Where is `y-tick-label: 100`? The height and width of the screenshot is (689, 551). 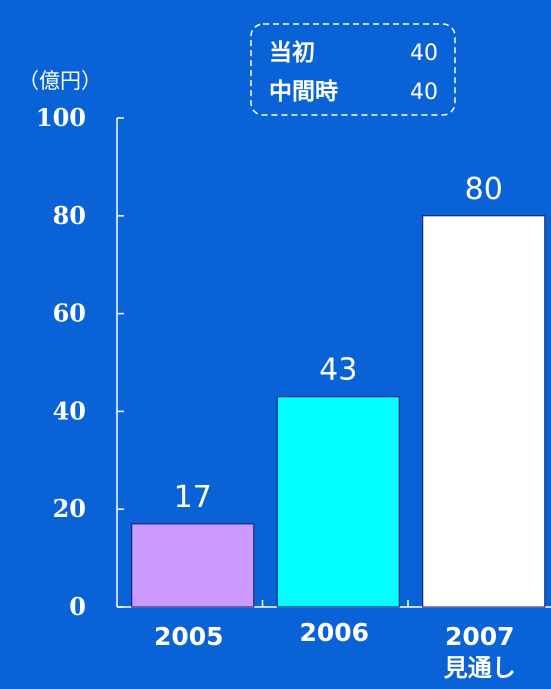
y-tick-label: 100 is located at coordinates (61, 117).